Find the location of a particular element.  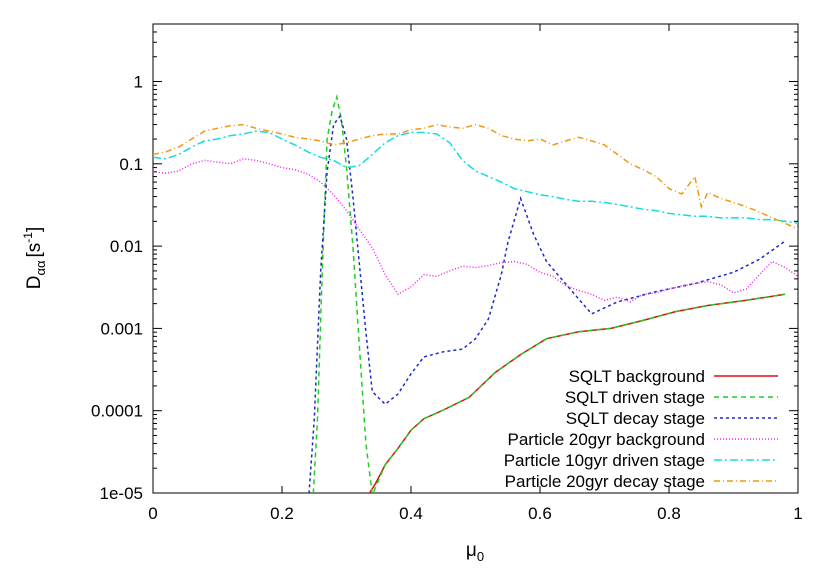

y-tick-label: 1 is located at coordinates (138, 82).